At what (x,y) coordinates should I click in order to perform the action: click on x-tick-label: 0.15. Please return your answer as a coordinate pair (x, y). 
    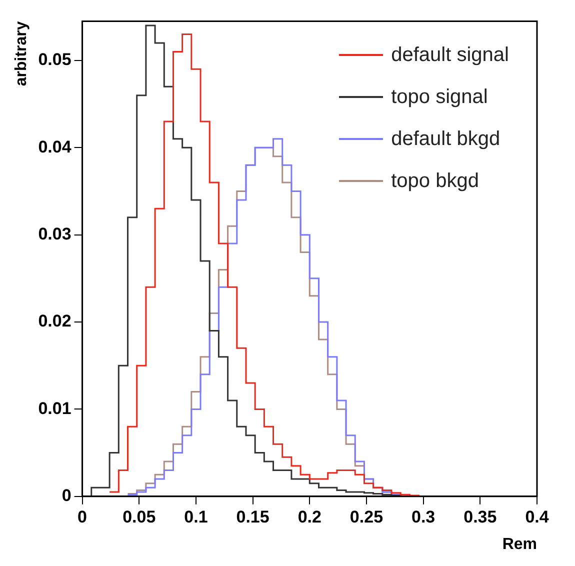
    Looking at the image, I should click on (253, 516).